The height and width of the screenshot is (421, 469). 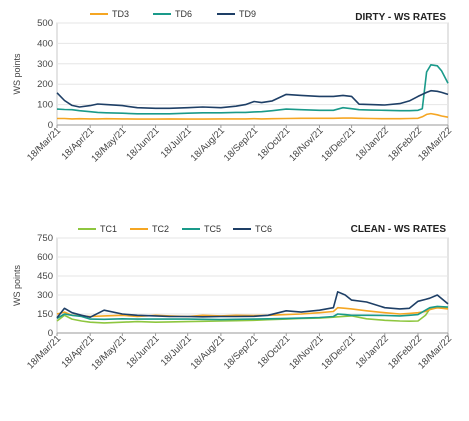 I want to click on series-line-tc5, so click(x=252, y=313).